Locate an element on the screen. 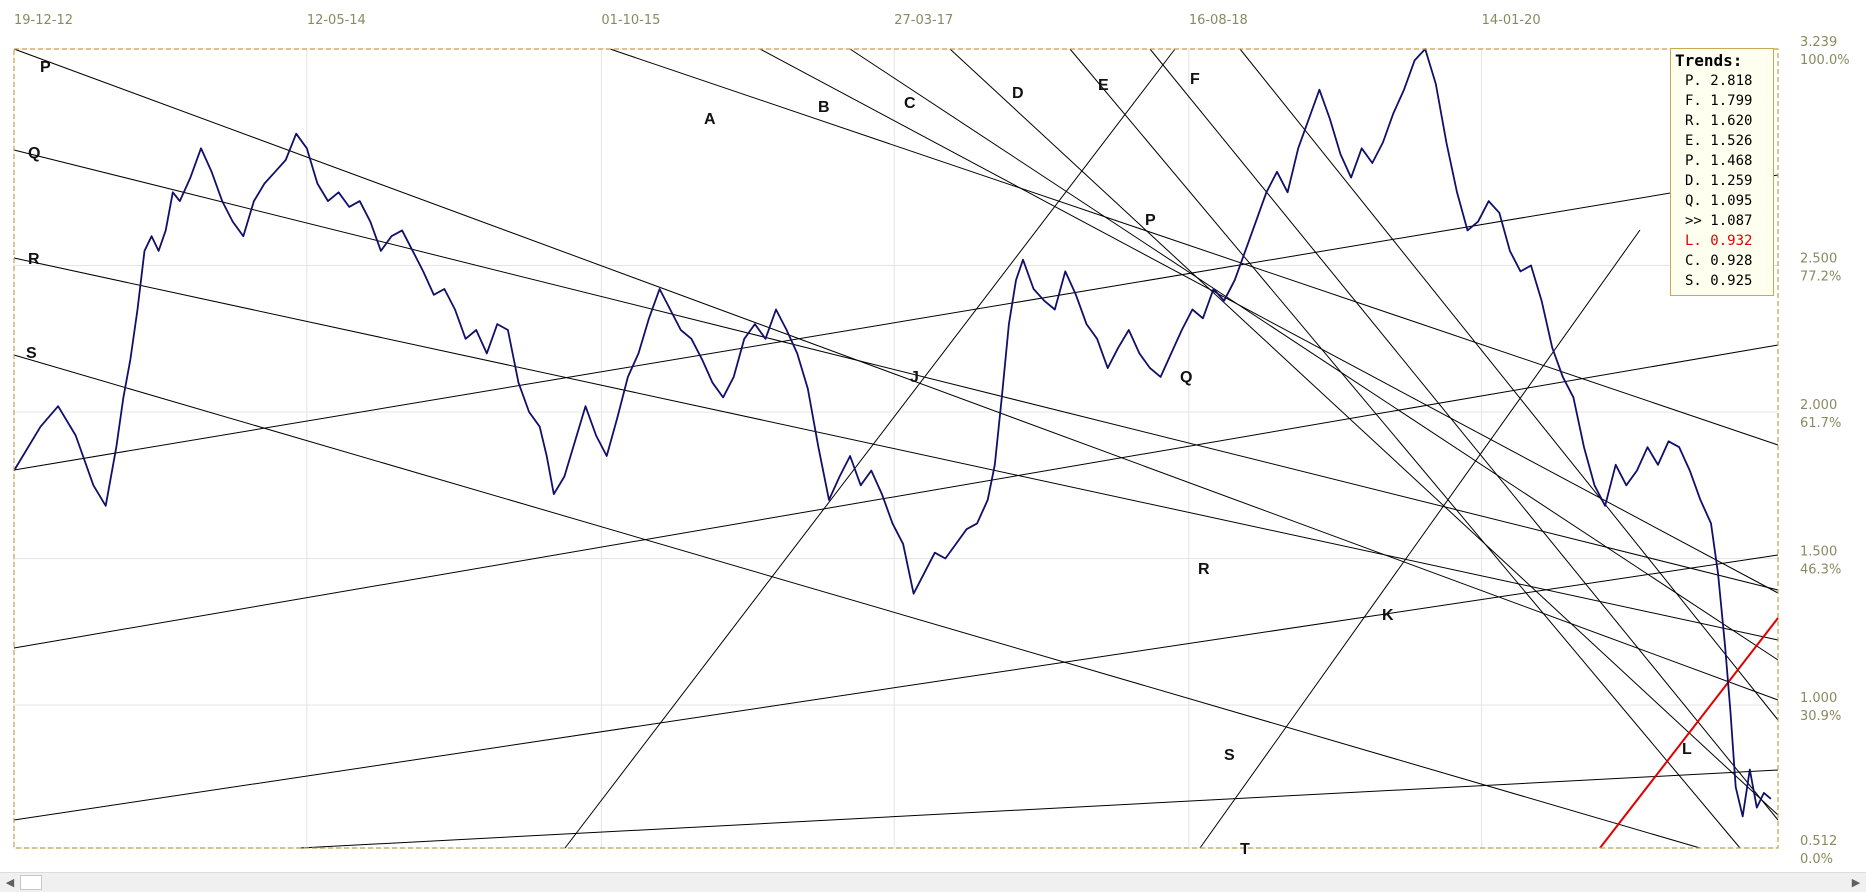 The height and width of the screenshot is (892, 1866). trend-entry: >> 1.087 is located at coordinates (1719, 221).